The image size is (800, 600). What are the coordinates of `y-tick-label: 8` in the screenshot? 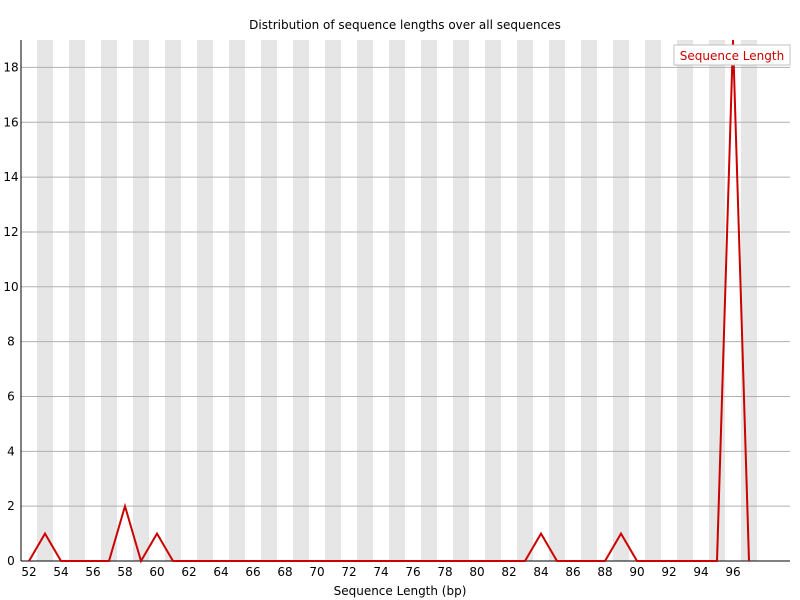 It's located at (11, 342).